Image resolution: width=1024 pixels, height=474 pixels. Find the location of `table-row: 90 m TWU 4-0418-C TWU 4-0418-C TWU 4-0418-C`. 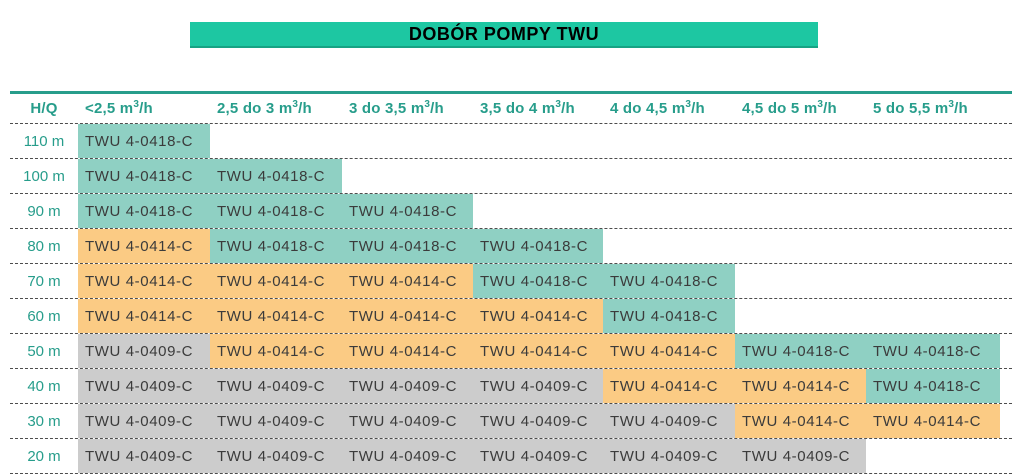

table-row: 90 m TWU 4-0418-C TWU 4-0418-C TWU 4-0418-C is located at coordinates (511, 211).